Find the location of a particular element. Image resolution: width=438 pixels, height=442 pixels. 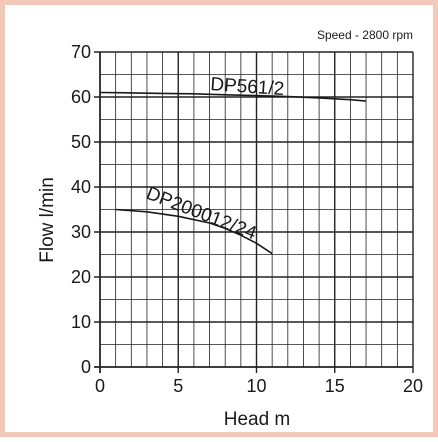

x-tick-label: 10 is located at coordinates (256, 386).